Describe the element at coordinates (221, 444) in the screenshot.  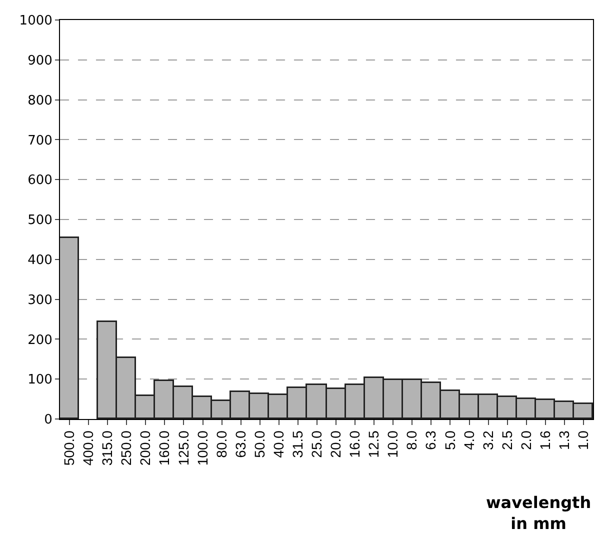
I see `x-tick-label: 80.0` at that location.